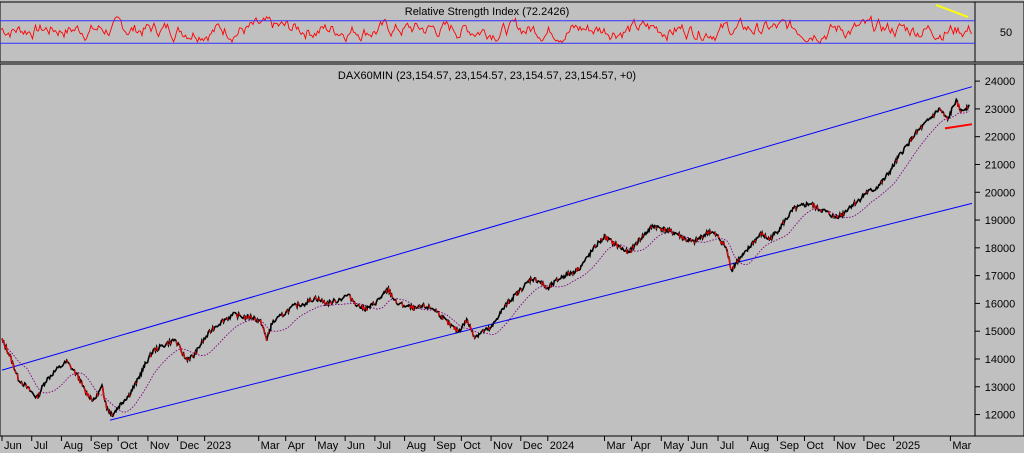 The image size is (1024, 453). I want to click on price-y-tick-label: 22000, so click(1000, 138).